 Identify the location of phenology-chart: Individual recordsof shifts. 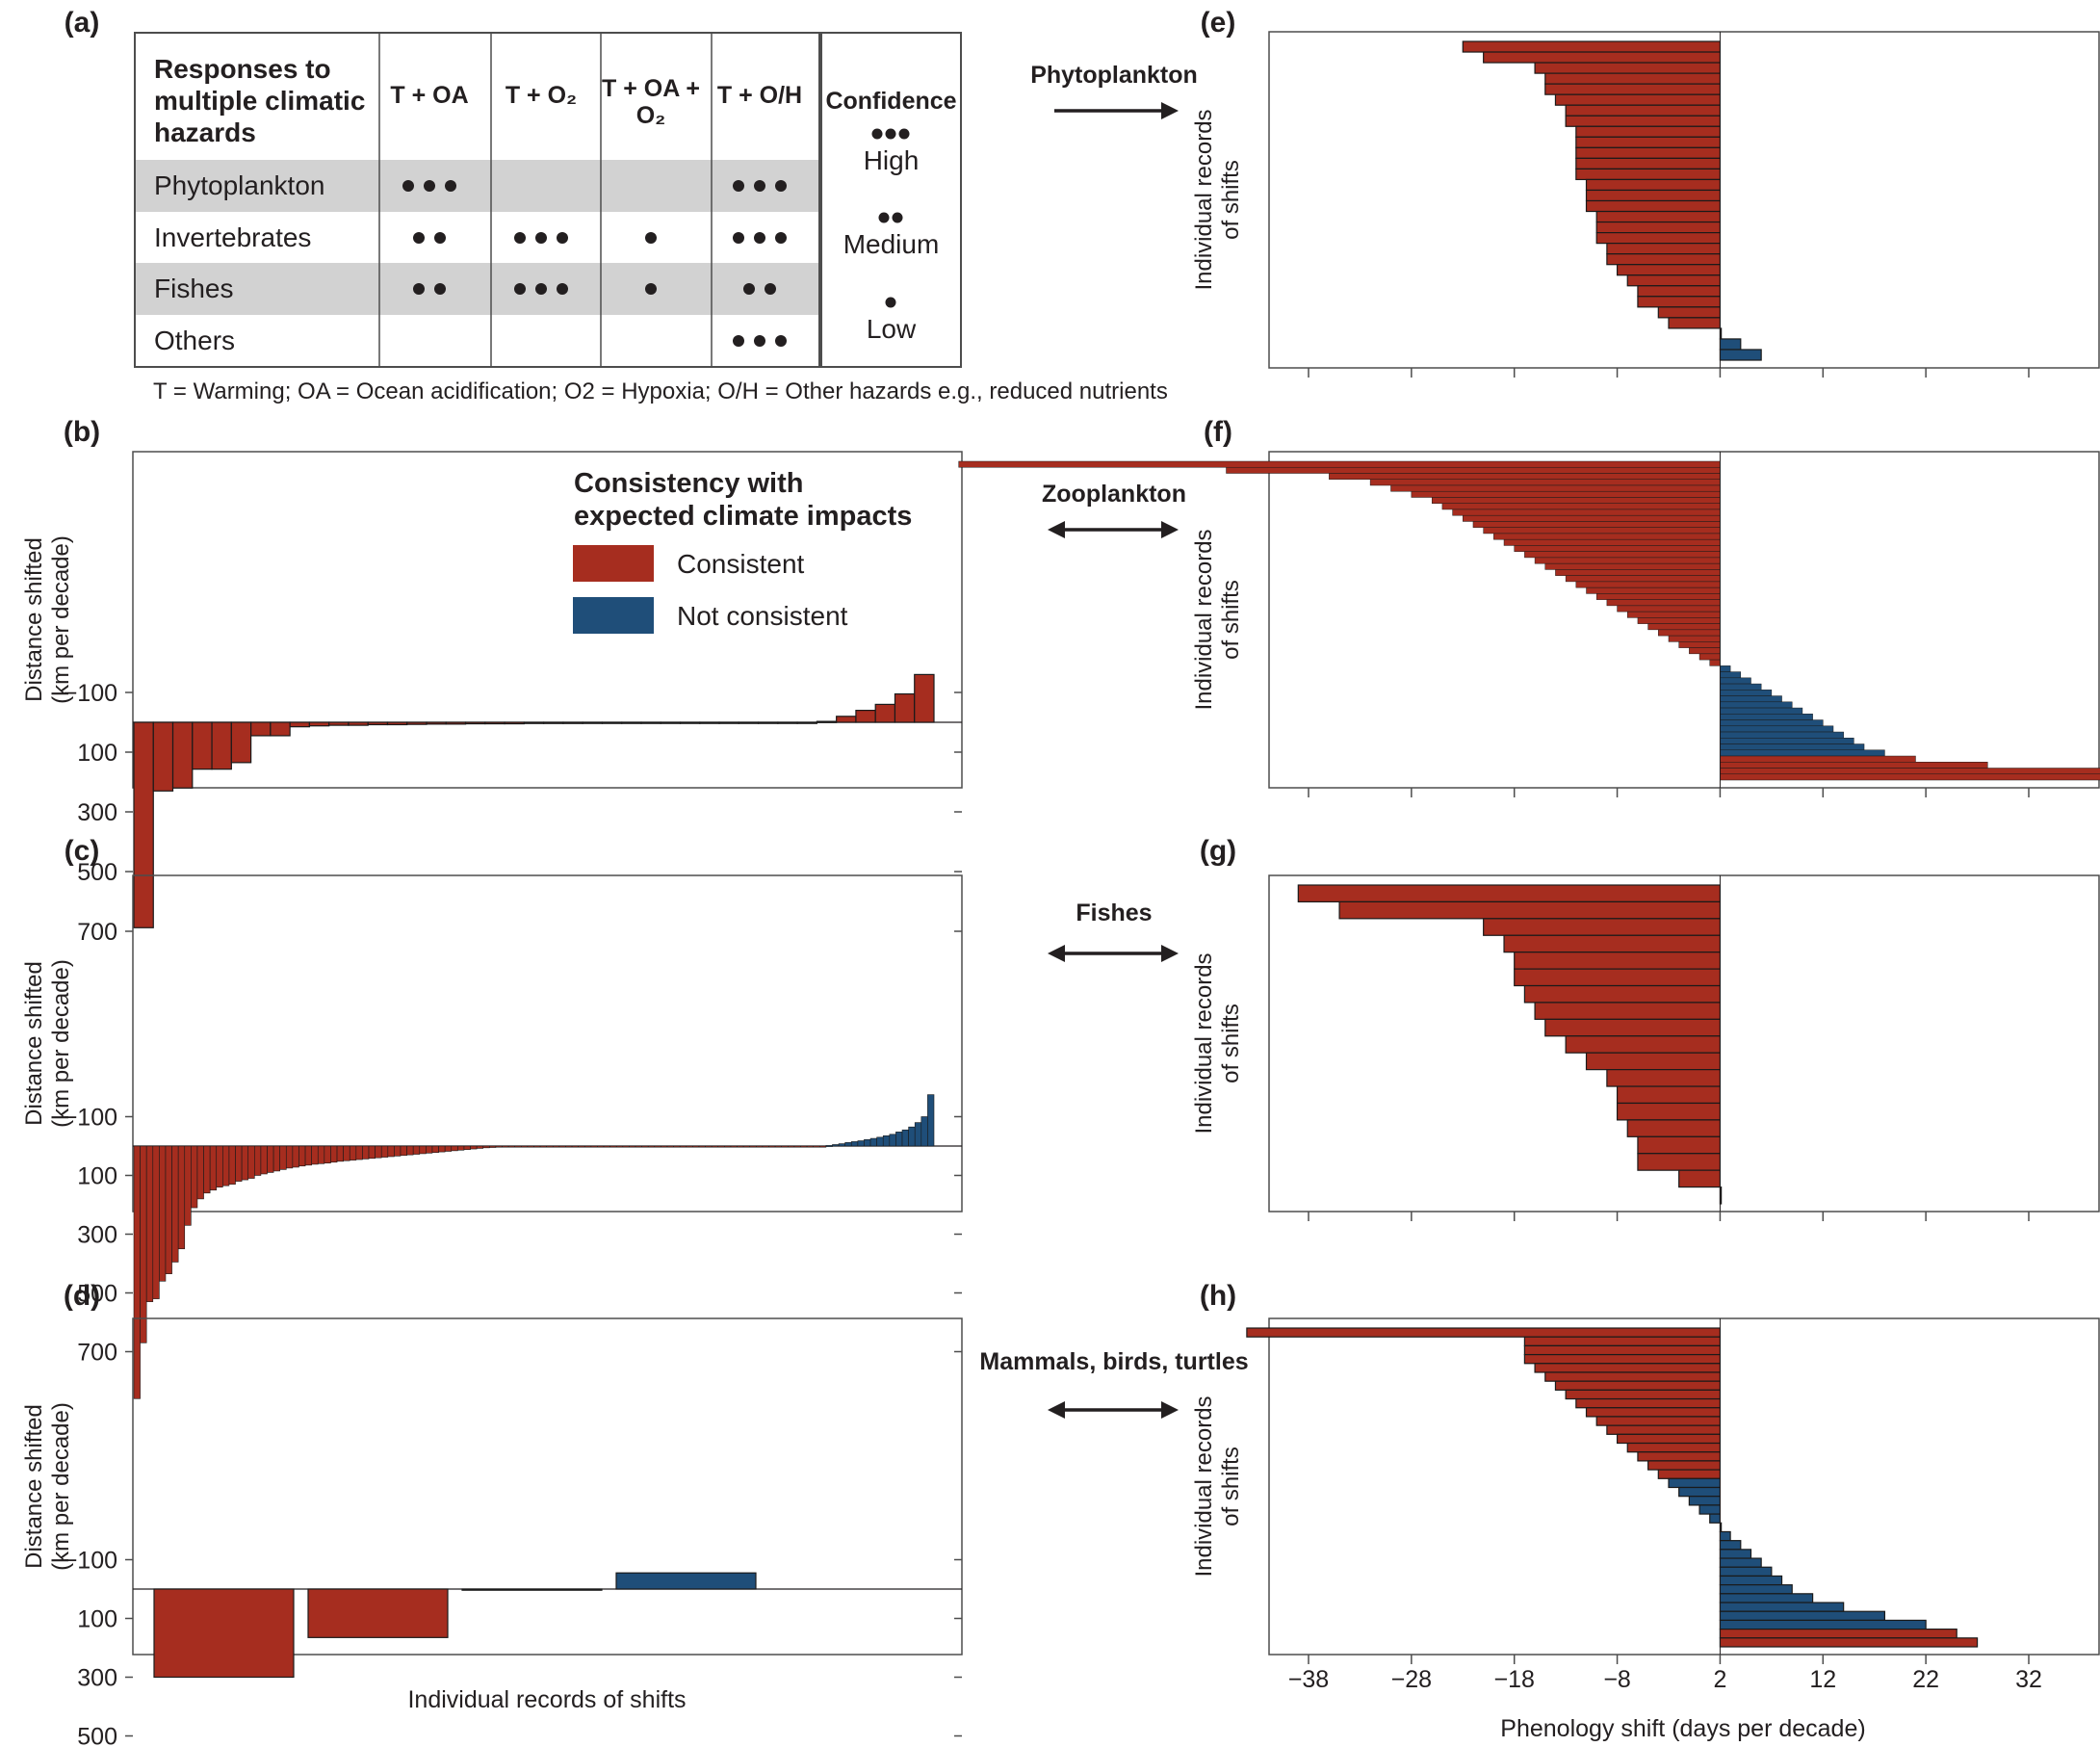
(1645, 1048).